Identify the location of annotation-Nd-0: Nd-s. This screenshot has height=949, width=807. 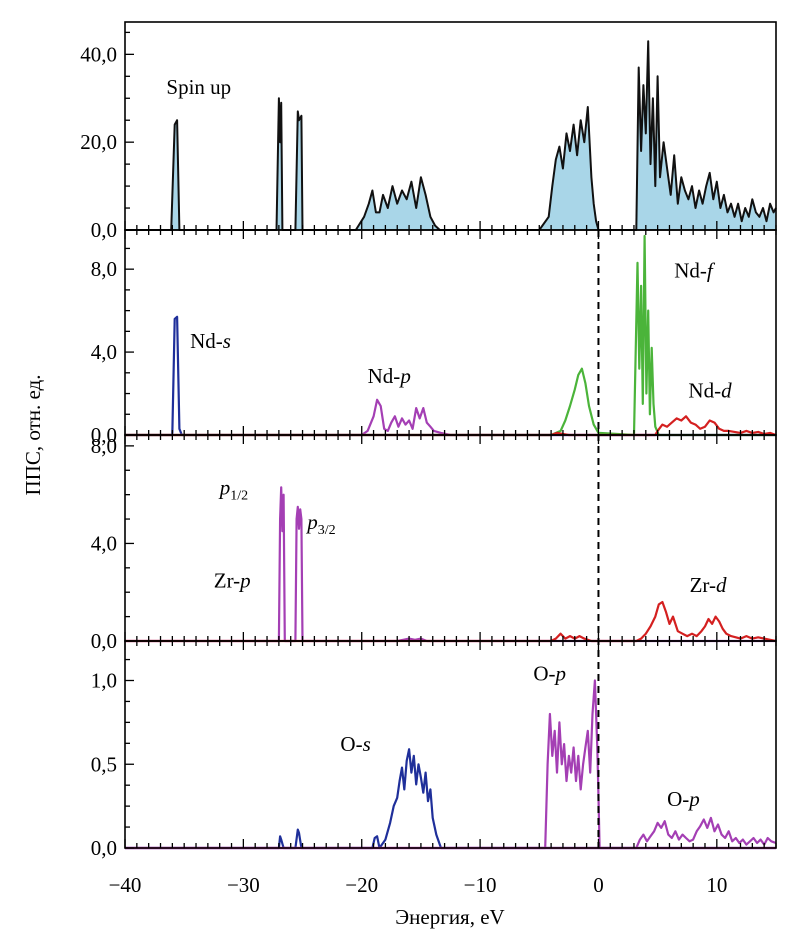
(210, 341).